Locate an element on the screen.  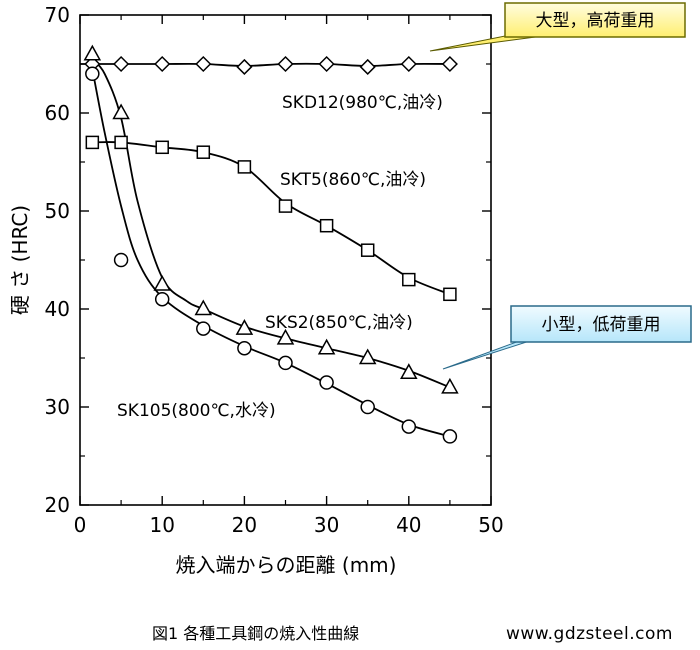
callout-small-low-load: 小型，低荷重用 is located at coordinates (567, 337).